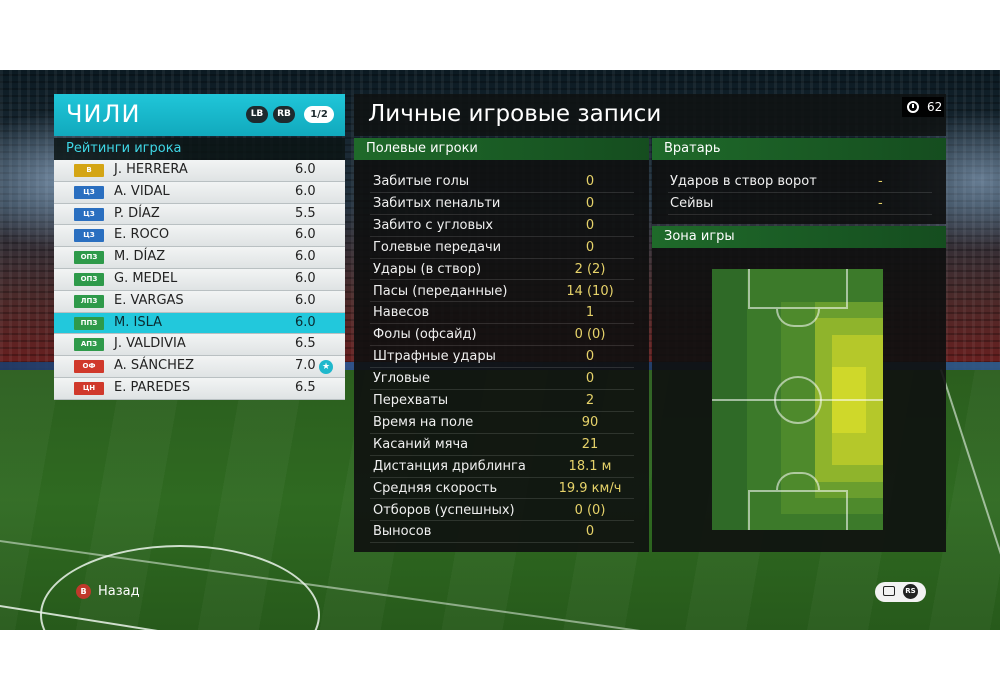  I want to click on stat-value: 18.1 м, so click(590, 466).